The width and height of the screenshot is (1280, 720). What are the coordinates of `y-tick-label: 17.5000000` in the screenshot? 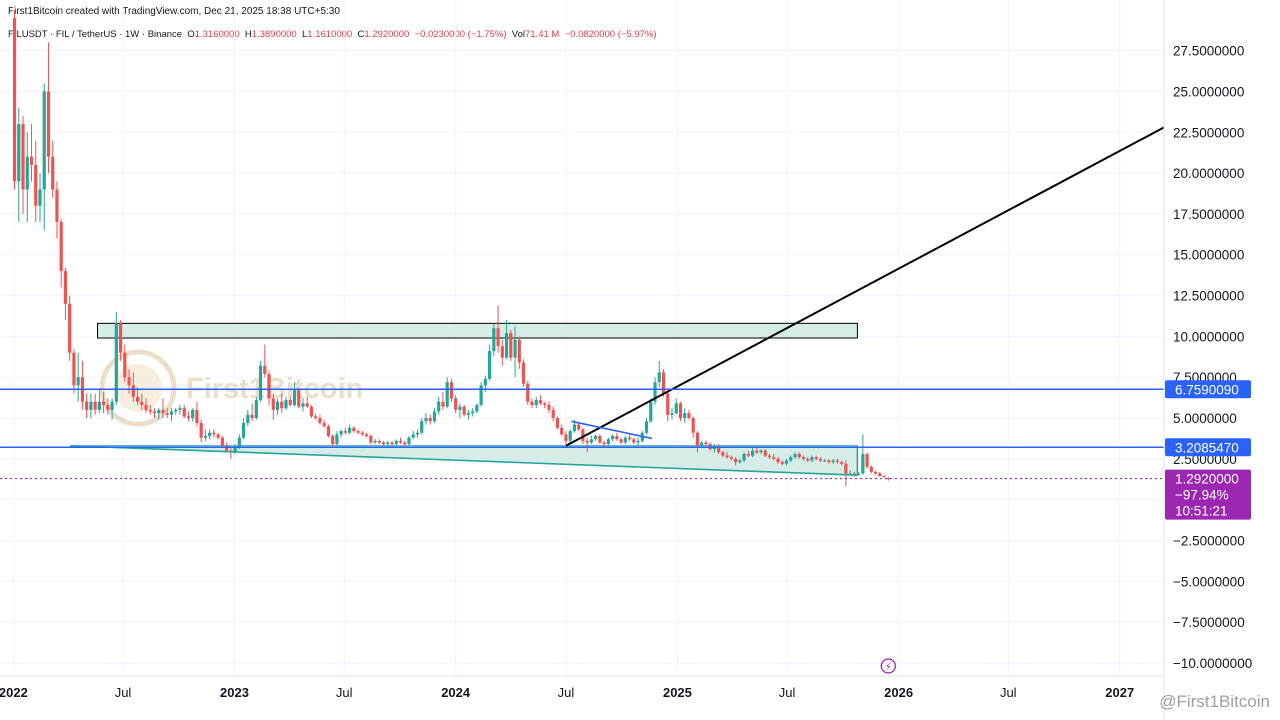 It's located at (1208, 214).